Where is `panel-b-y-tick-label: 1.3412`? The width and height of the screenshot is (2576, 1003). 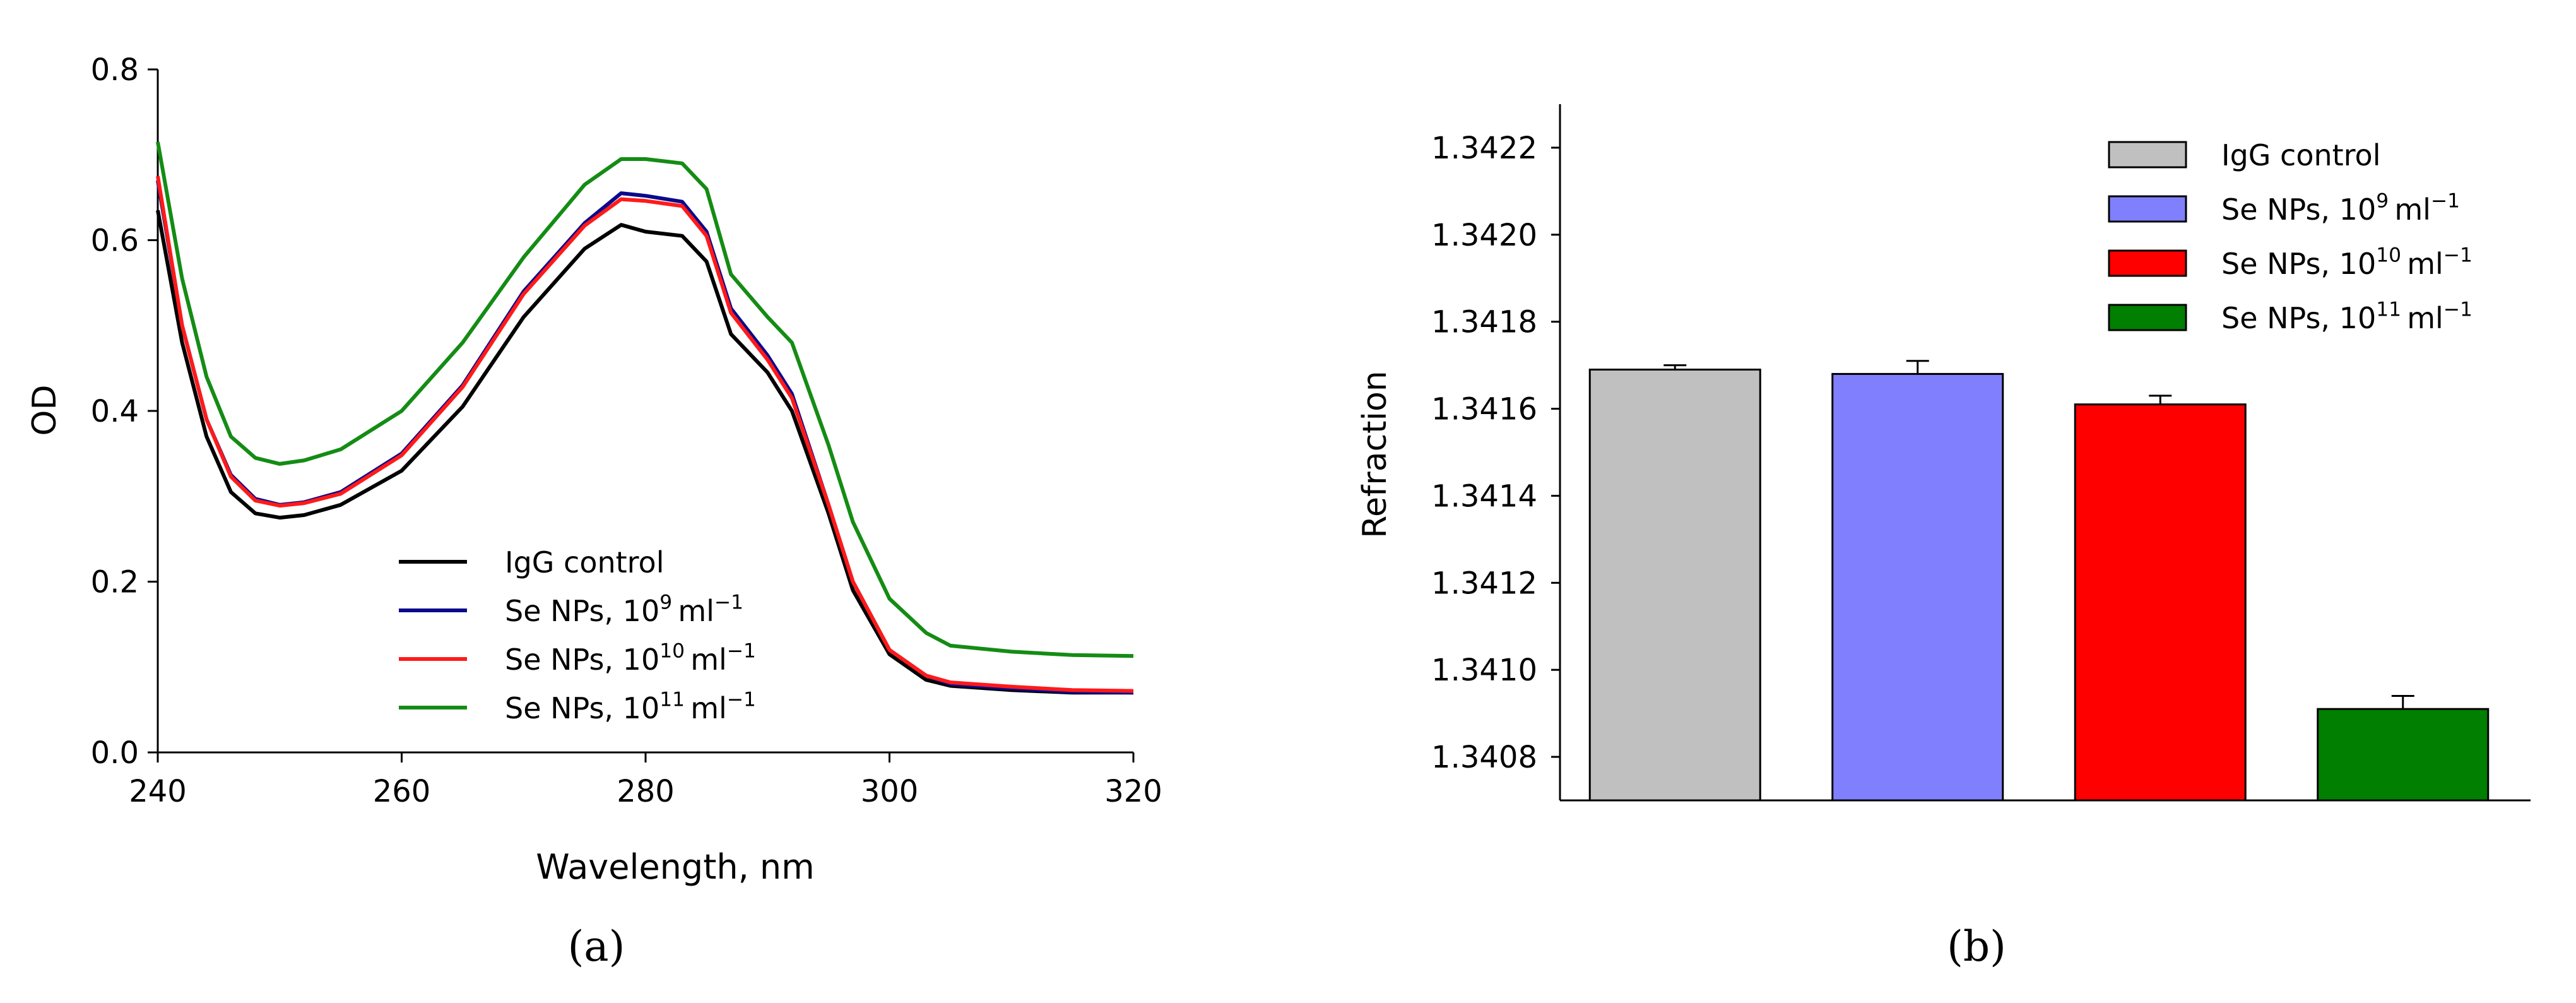 panel-b-y-tick-label: 1.3412 is located at coordinates (1484, 583).